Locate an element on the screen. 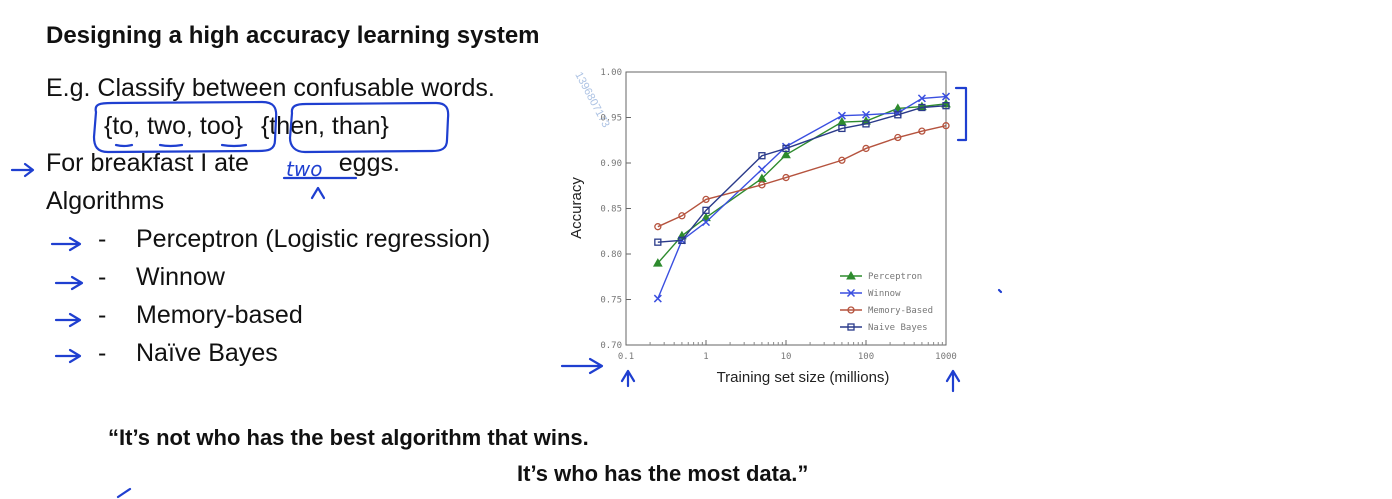 The width and height of the screenshot is (1392, 499). algorithm-item: - Memory-based is located at coordinates (200, 315).